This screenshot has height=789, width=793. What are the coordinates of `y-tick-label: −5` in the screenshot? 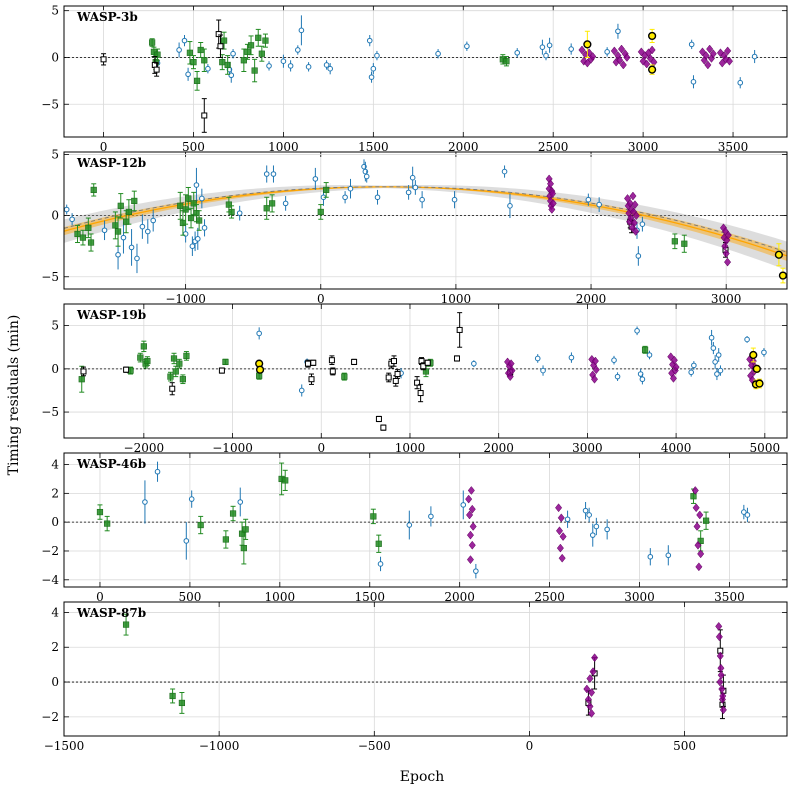 It's located at (50, 104).